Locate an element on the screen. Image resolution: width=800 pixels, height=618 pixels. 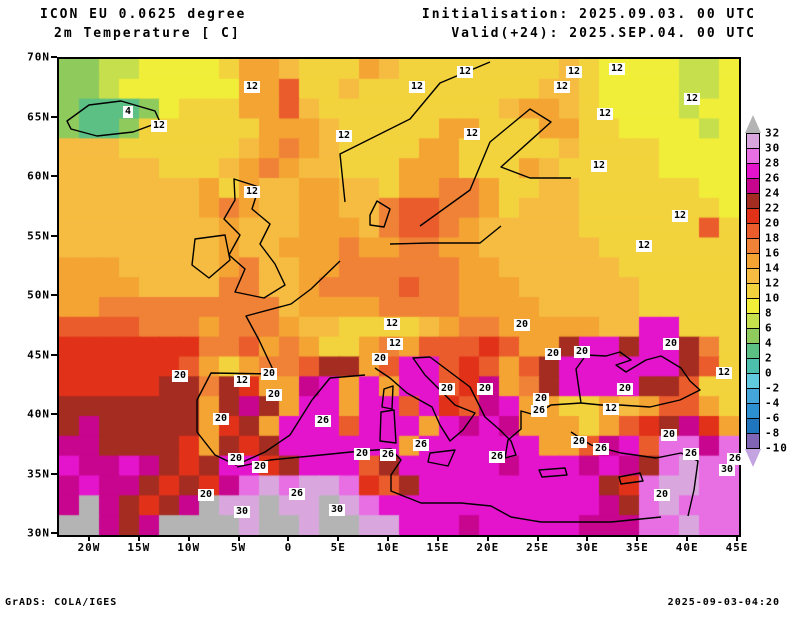
lon-axis-label: 10E is located at coordinates (388, 547).